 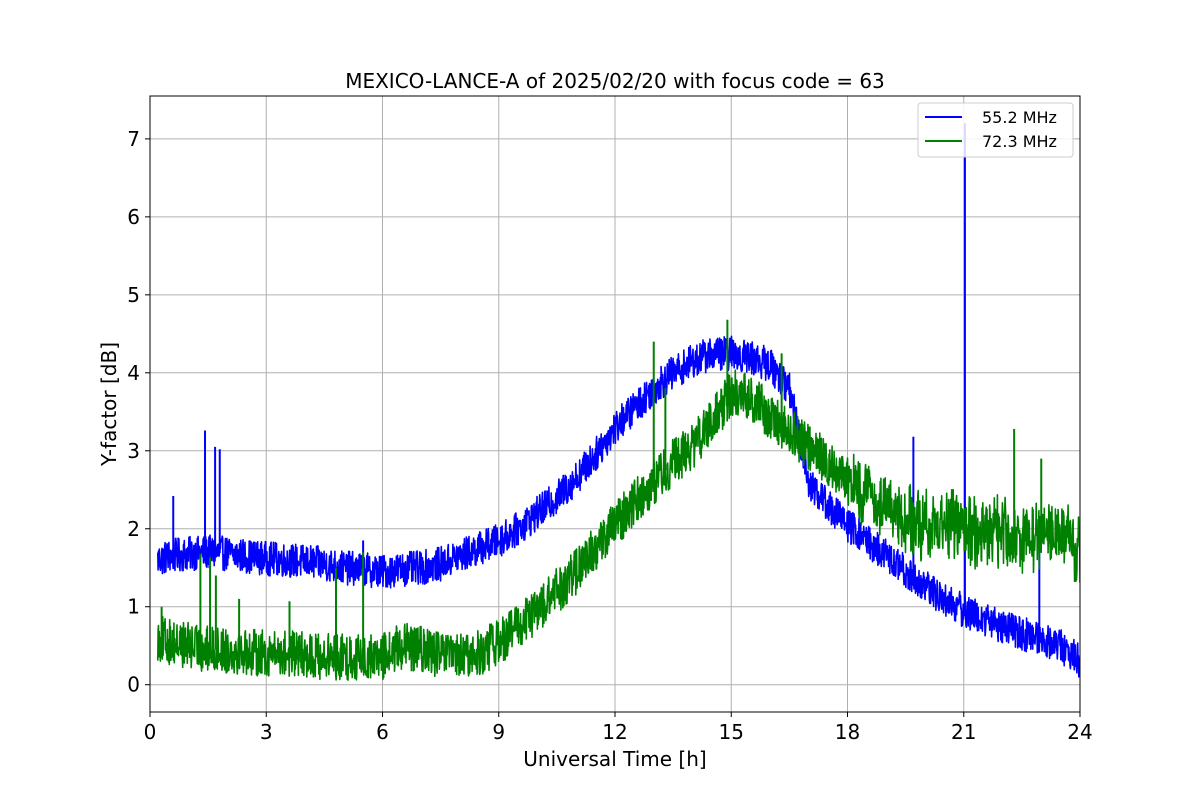 What do you see at coordinates (133, 295) in the screenshot?
I see `y-tick-label: 5` at bounding box center [133, 295].